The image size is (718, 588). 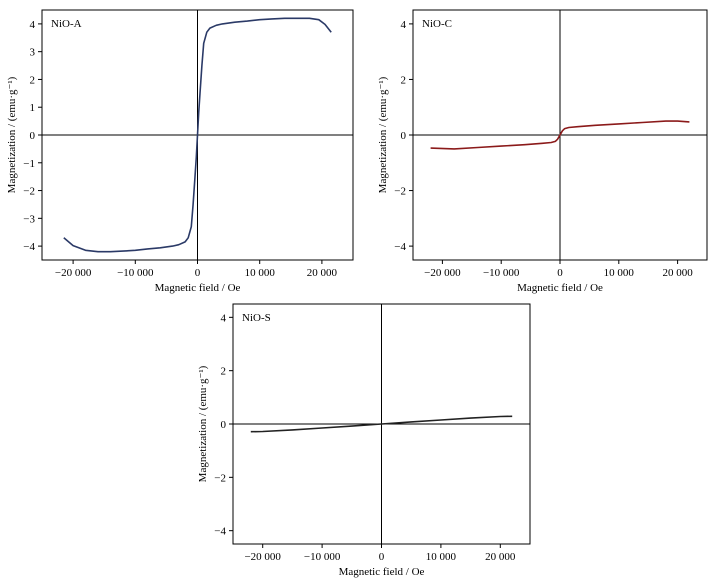 What do you see at coordinates (66, 24) in the screenshot?
I see `panel-label: NiO-A` at bounding box center [66, 24].